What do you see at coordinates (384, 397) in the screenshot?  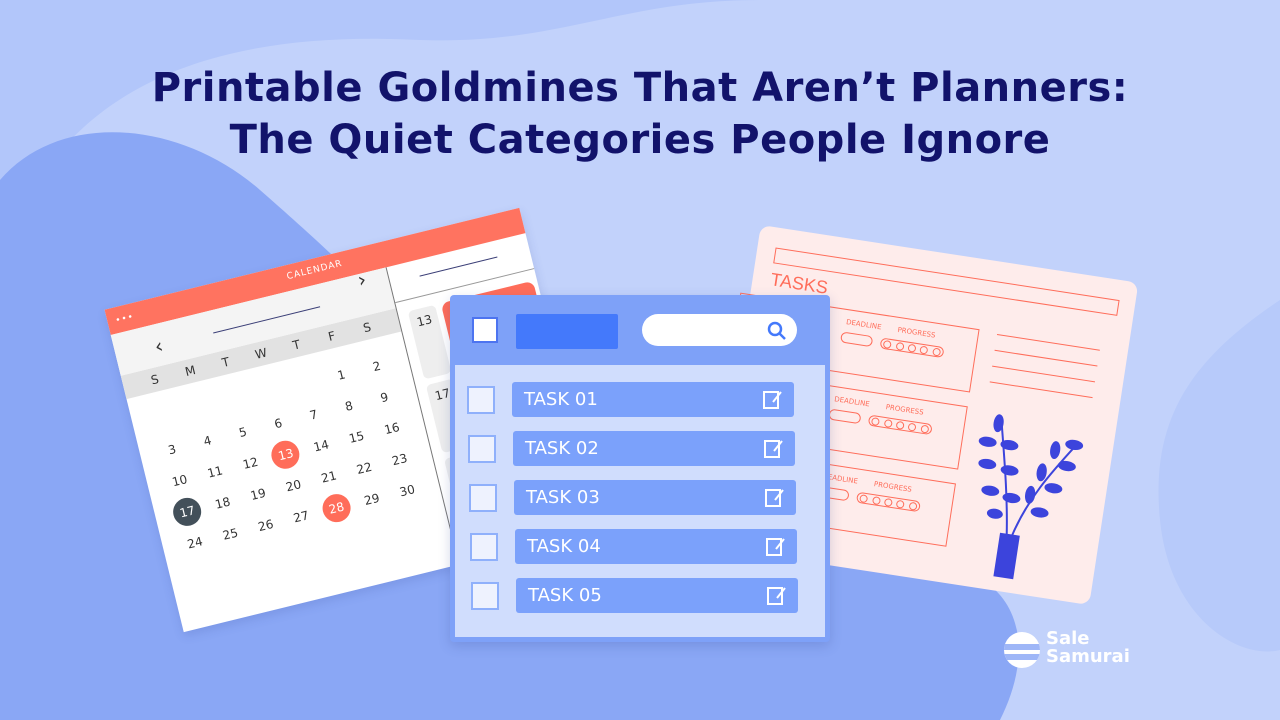 I see `calendar-day: 9` at bounding box center [384, 397].